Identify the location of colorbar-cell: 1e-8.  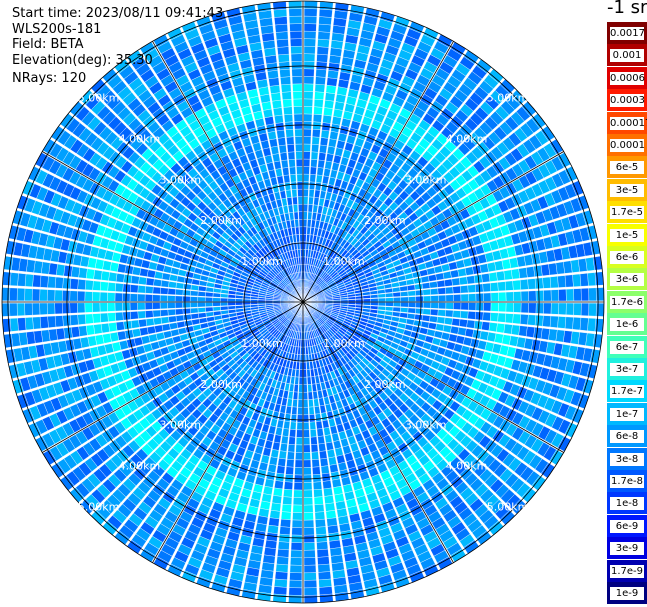
(627, 503).